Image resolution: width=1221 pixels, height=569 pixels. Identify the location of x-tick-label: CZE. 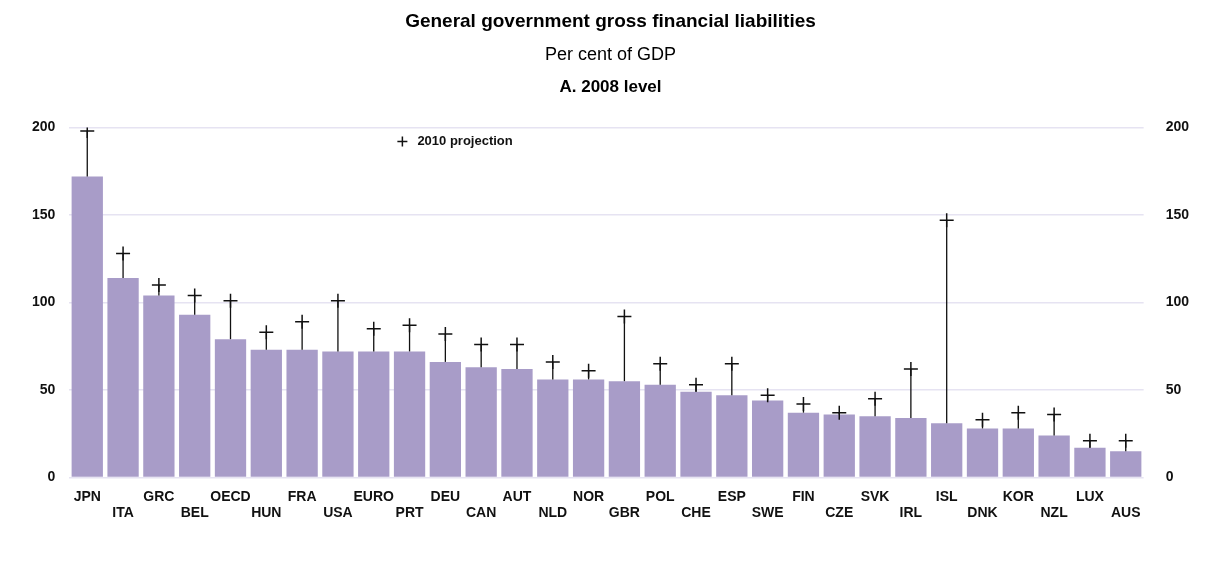
(839, 512).